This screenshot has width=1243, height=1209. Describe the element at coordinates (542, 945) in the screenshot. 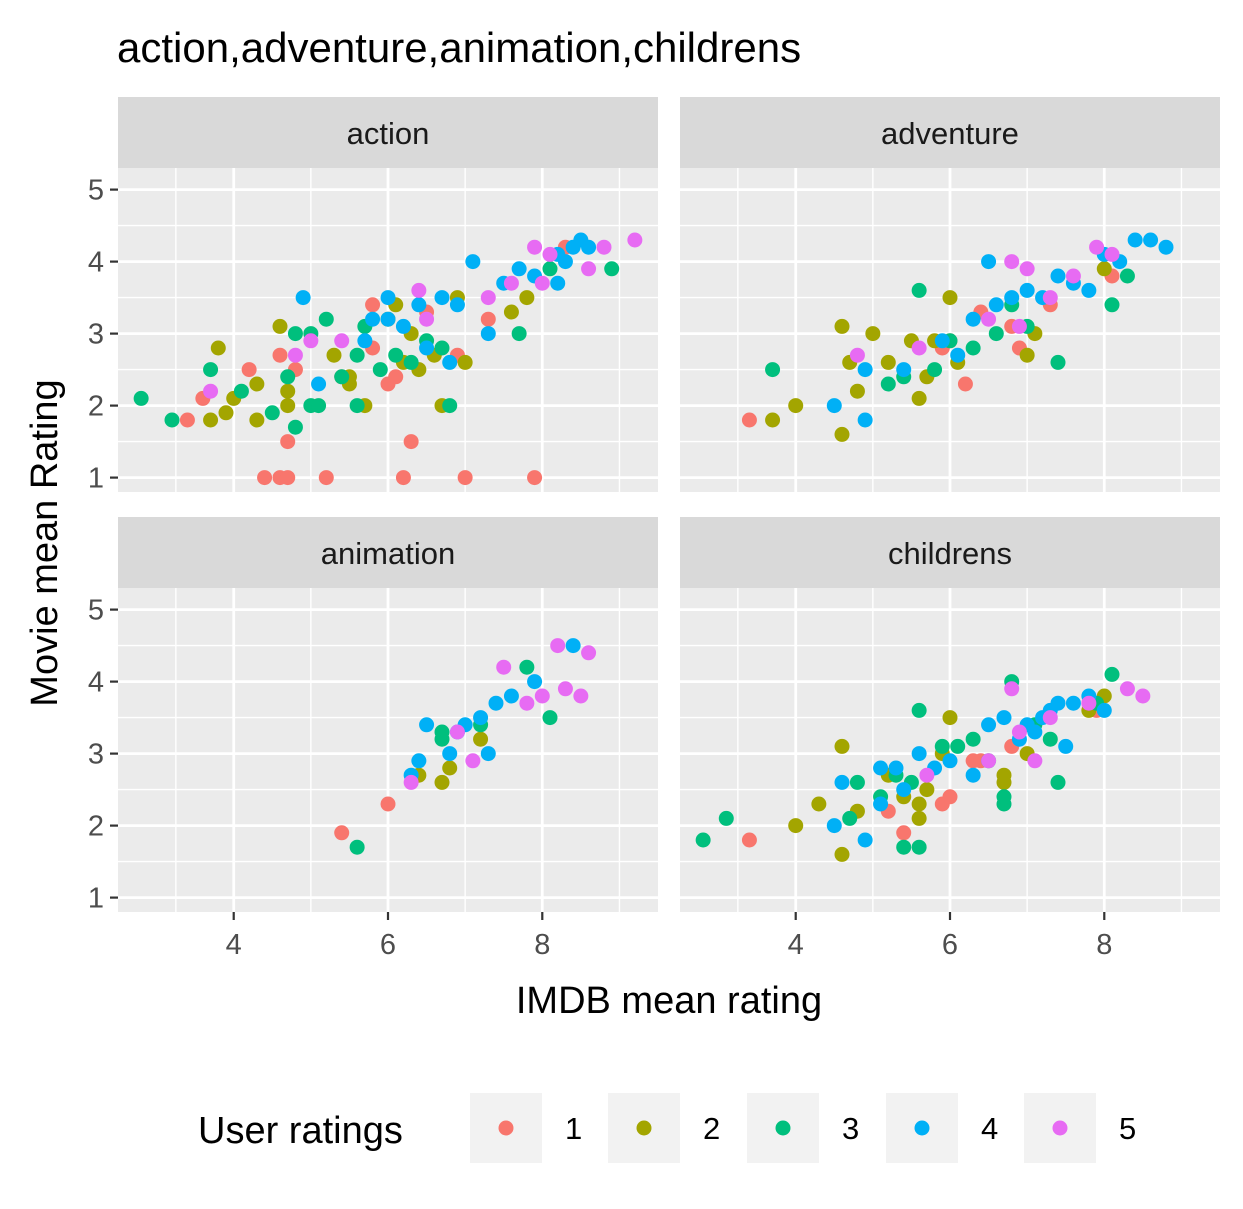

I see `x-tick-label: 8` at that location.